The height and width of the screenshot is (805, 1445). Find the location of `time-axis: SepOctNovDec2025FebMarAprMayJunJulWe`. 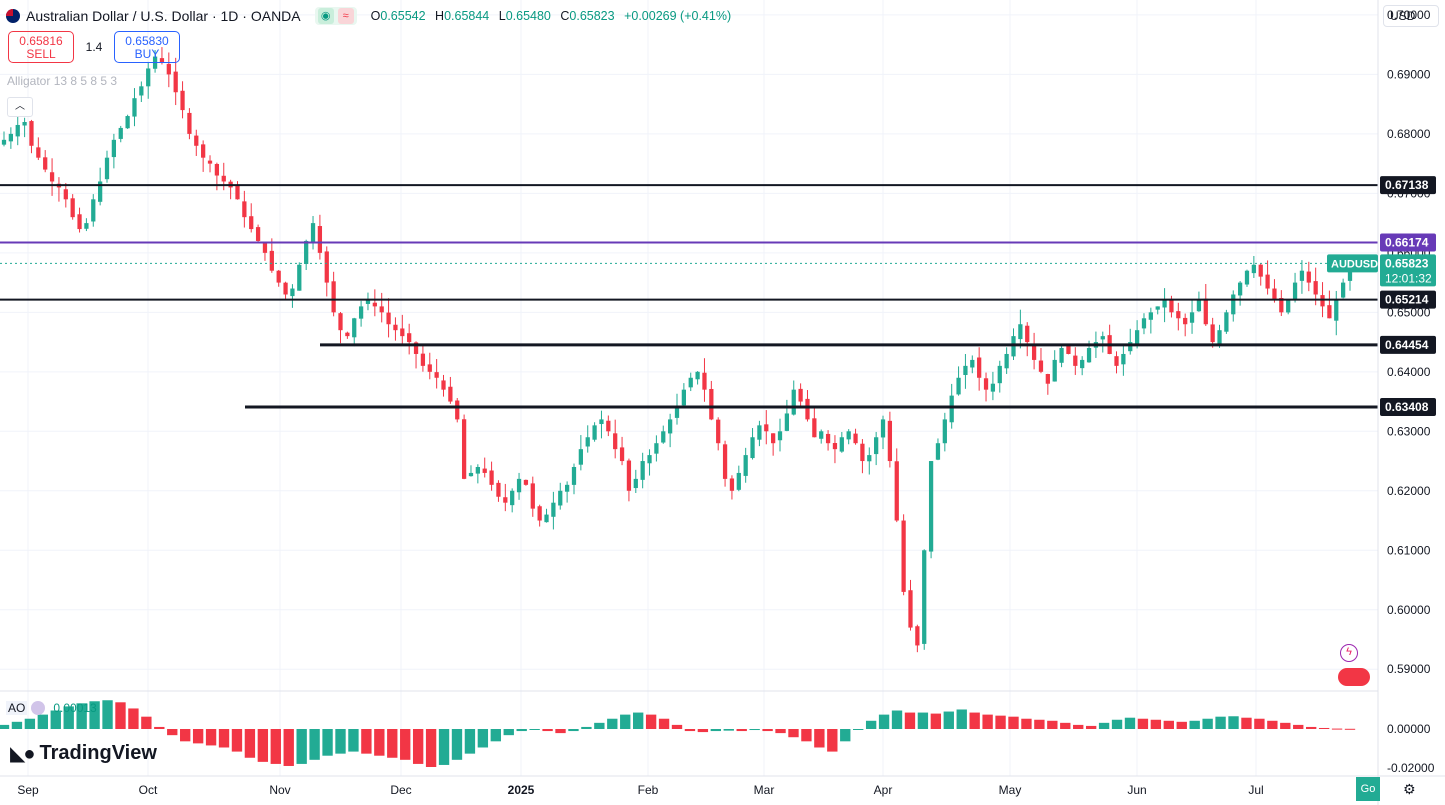

time-axis: SepOctNovDec2025FebMarAprMayJunJulWe is located at coordinates (699, 790).